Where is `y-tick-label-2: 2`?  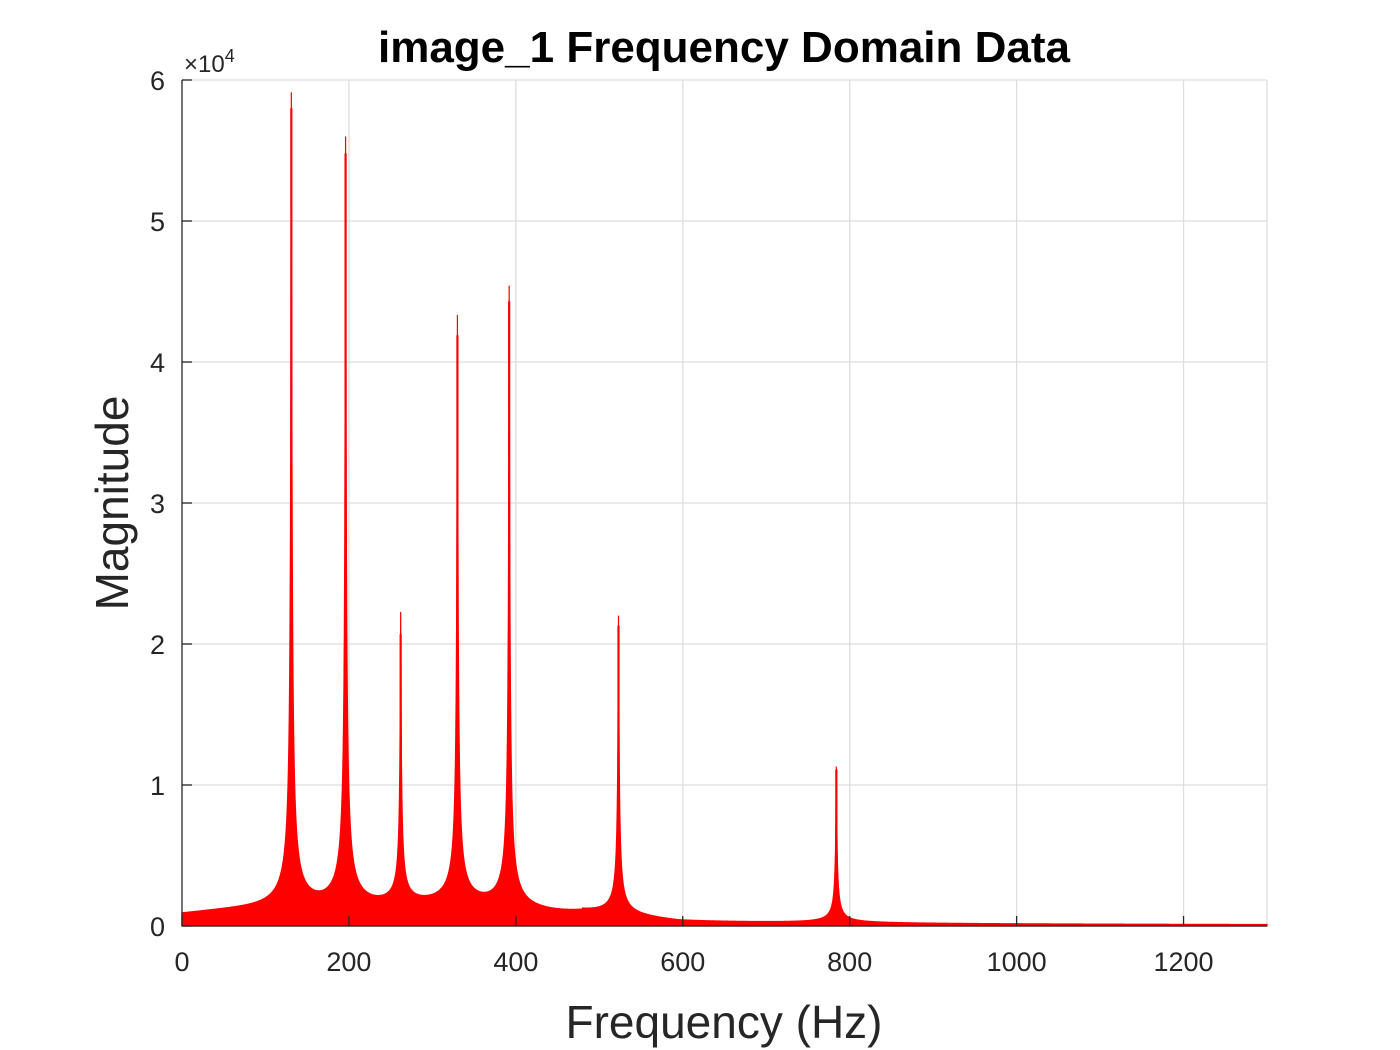 y-tick-label-2: 2 is located at coordinates (157, 645).